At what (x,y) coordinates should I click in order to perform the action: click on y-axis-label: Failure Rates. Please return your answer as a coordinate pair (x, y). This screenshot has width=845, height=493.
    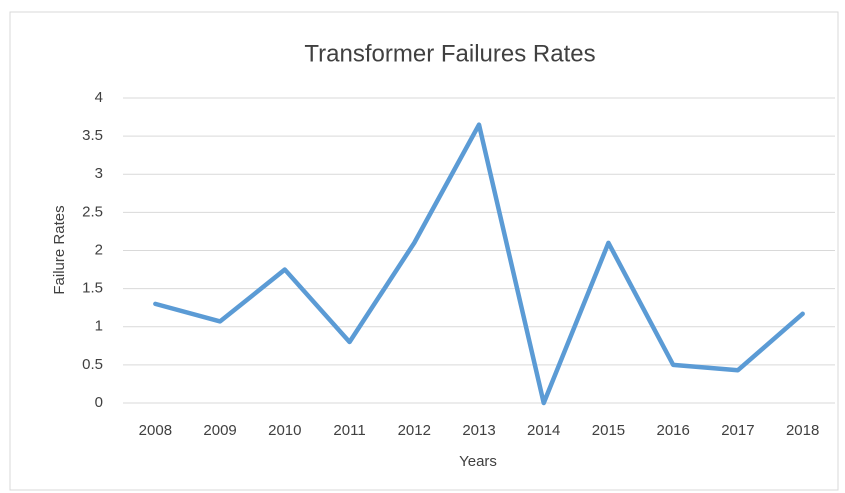
    Looking at the image, I should click on (59, 249).